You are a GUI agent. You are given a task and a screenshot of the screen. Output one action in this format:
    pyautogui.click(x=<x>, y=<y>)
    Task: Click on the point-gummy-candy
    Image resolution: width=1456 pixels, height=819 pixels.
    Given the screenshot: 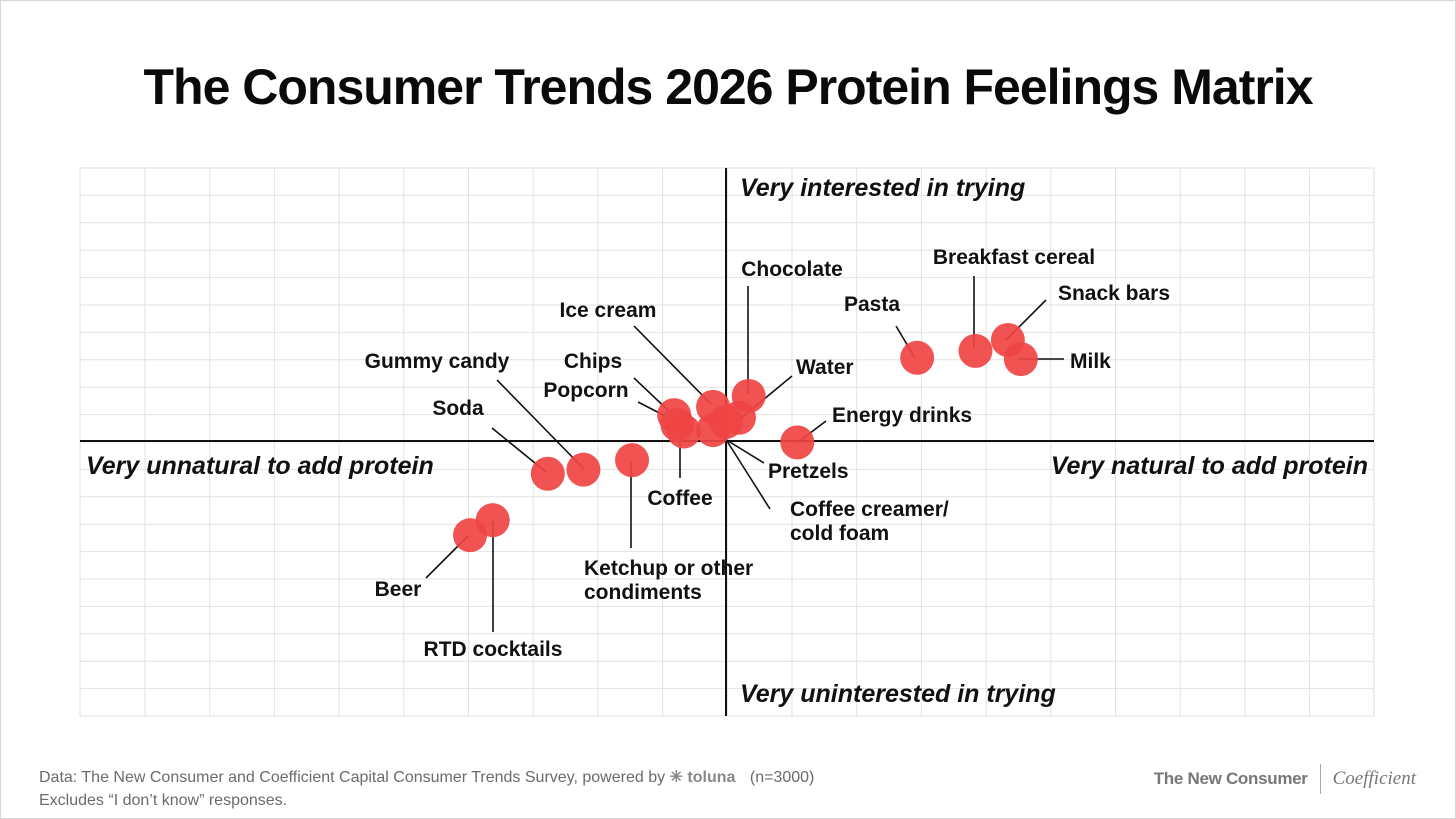 What is the action you would take?
    pyautogui.click(x=583, y=469)
    